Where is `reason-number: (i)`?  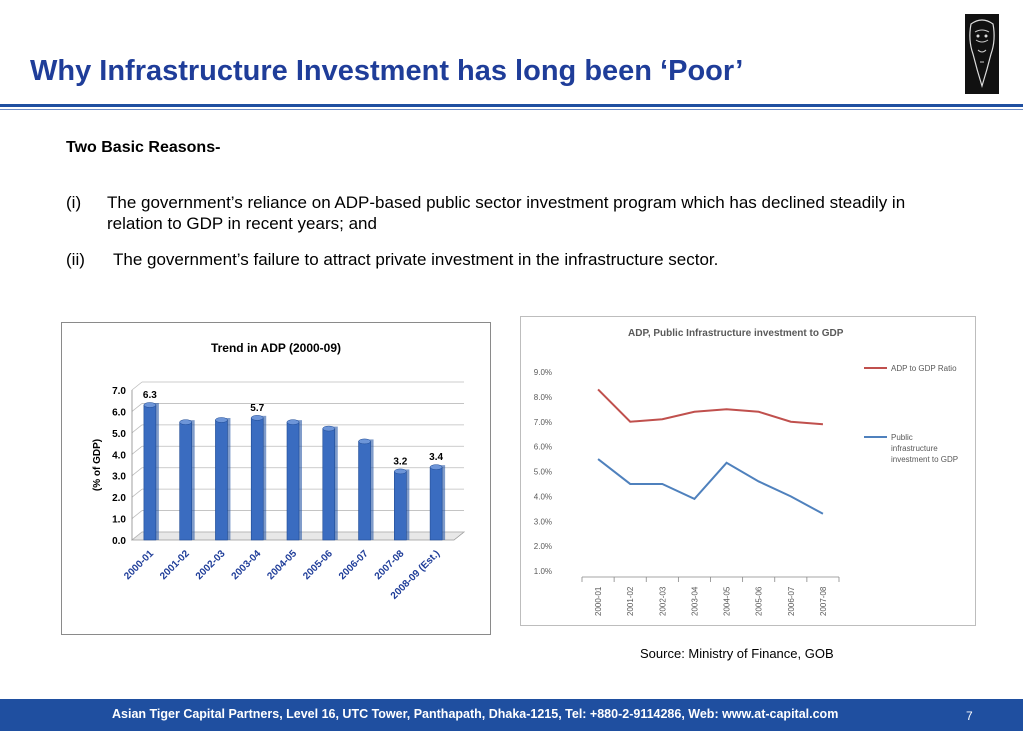 reason-number: (i) is located at coordinates (74, 202).